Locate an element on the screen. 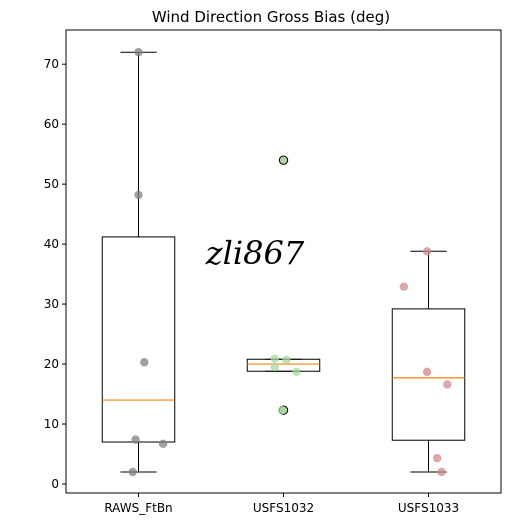  y-axis: 0 10 20 30 40 50 60 70 is located at coordinates (55, 274).